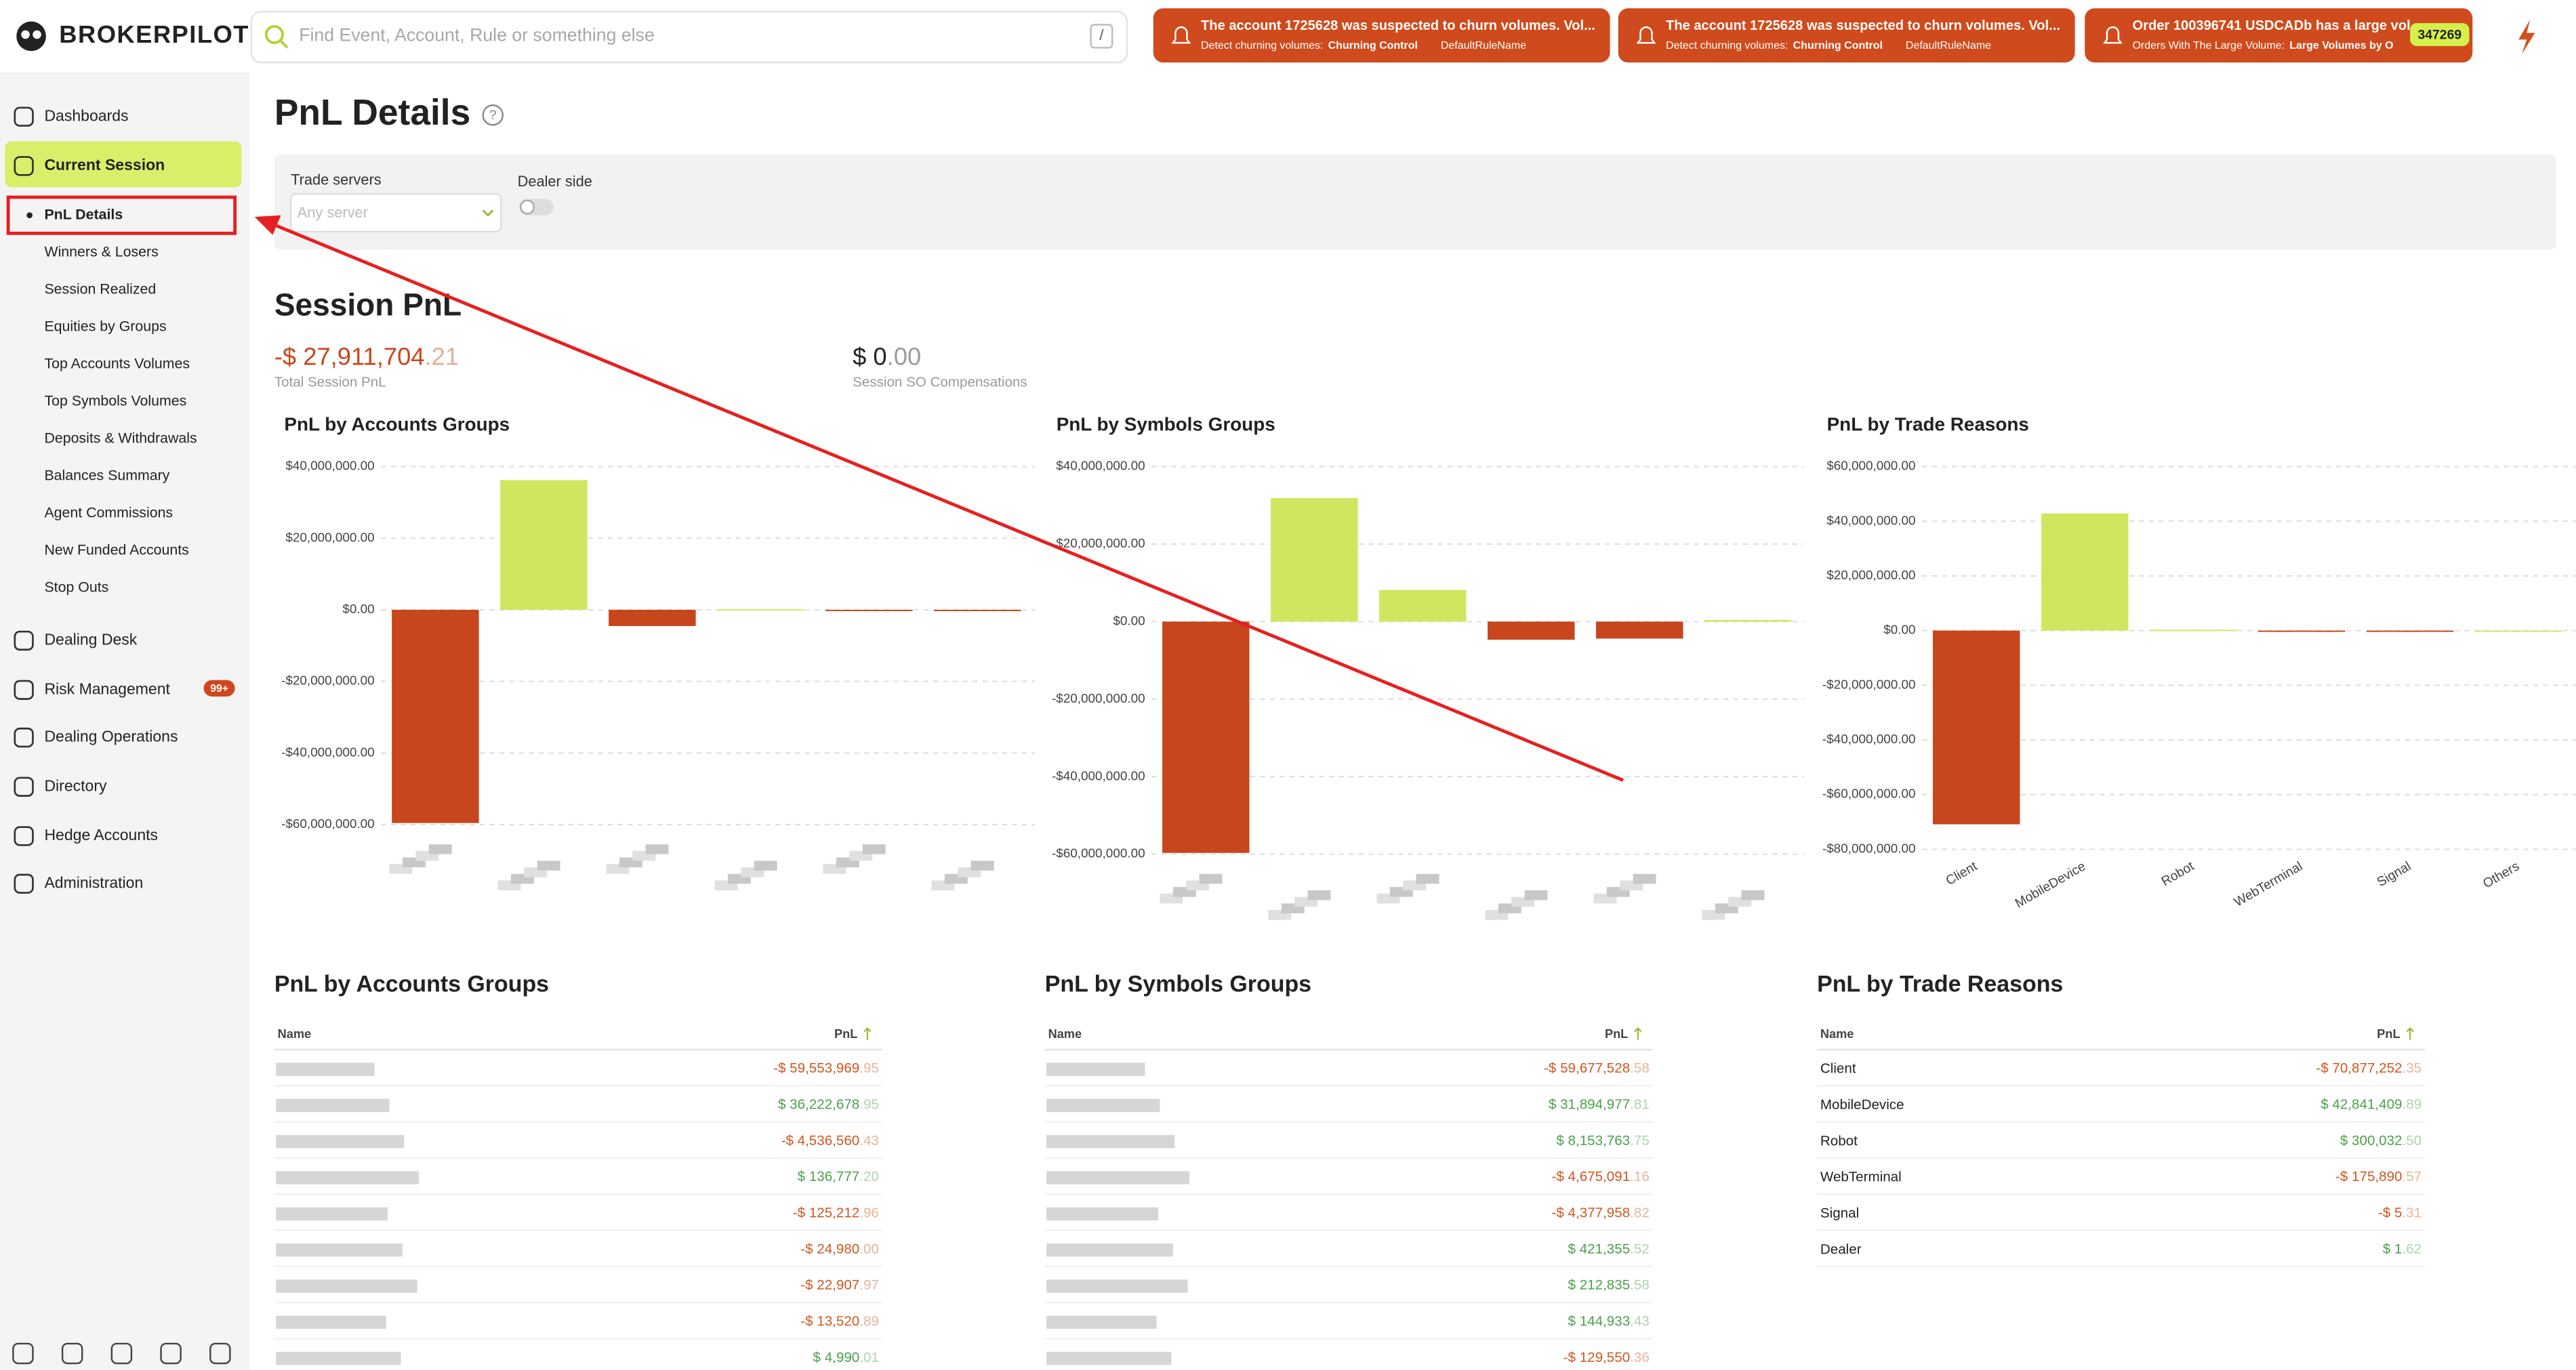 The height and width of the screenshot is (1370, 2576). Describe the element at coordinates (1609, 1285) in the screenshot. I see `row-pnl: $ 212,835.58` at that location.